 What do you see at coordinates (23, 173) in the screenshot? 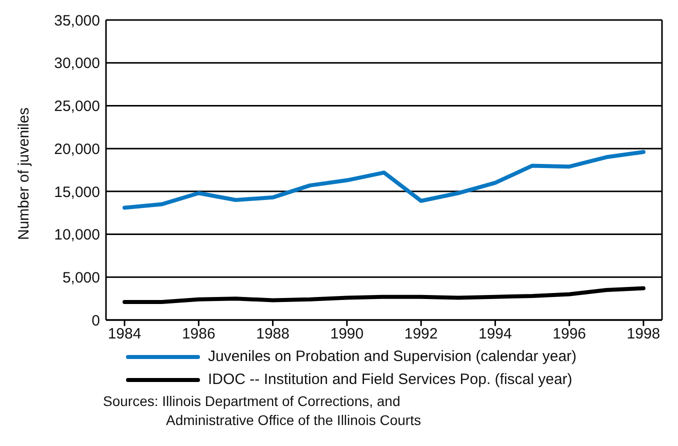
I see `y-axis-title: Number of juveniles` at bounding box center [23, 173].